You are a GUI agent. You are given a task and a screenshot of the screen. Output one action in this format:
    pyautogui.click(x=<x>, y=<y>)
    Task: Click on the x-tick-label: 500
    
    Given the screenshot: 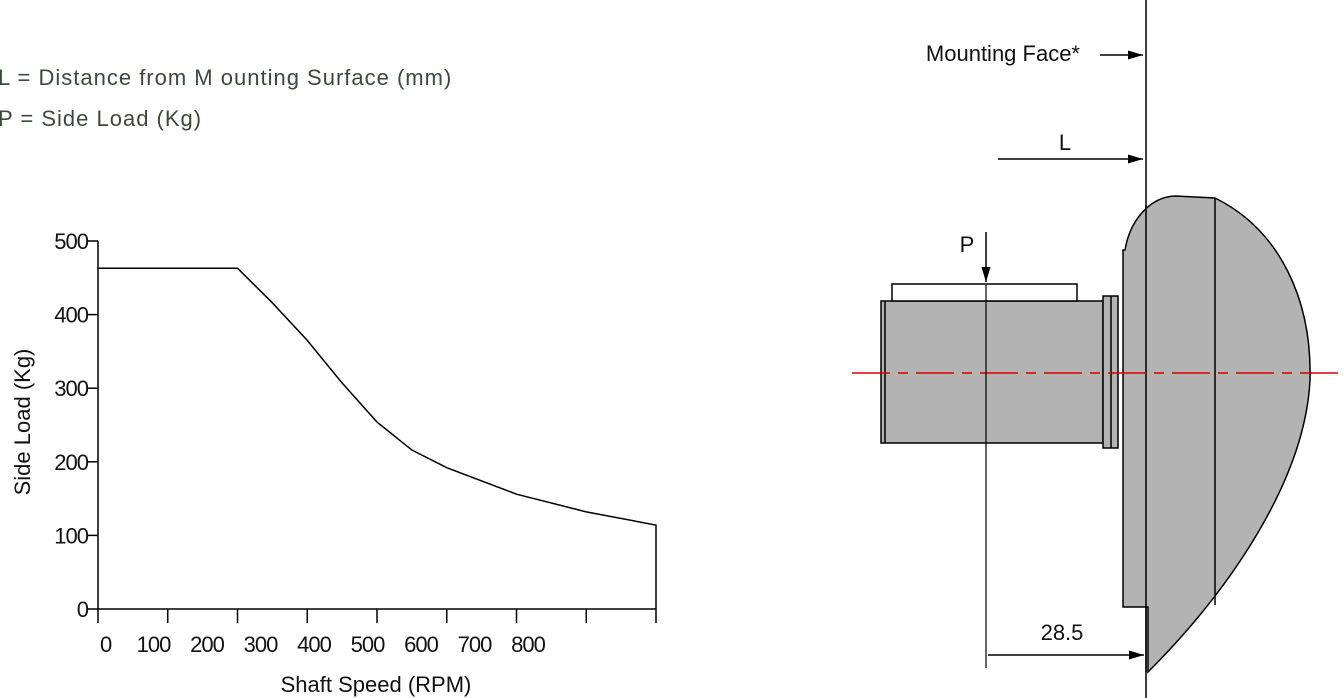 What is the action you would take?
    pyautogui.click(x=368, y=644)
    